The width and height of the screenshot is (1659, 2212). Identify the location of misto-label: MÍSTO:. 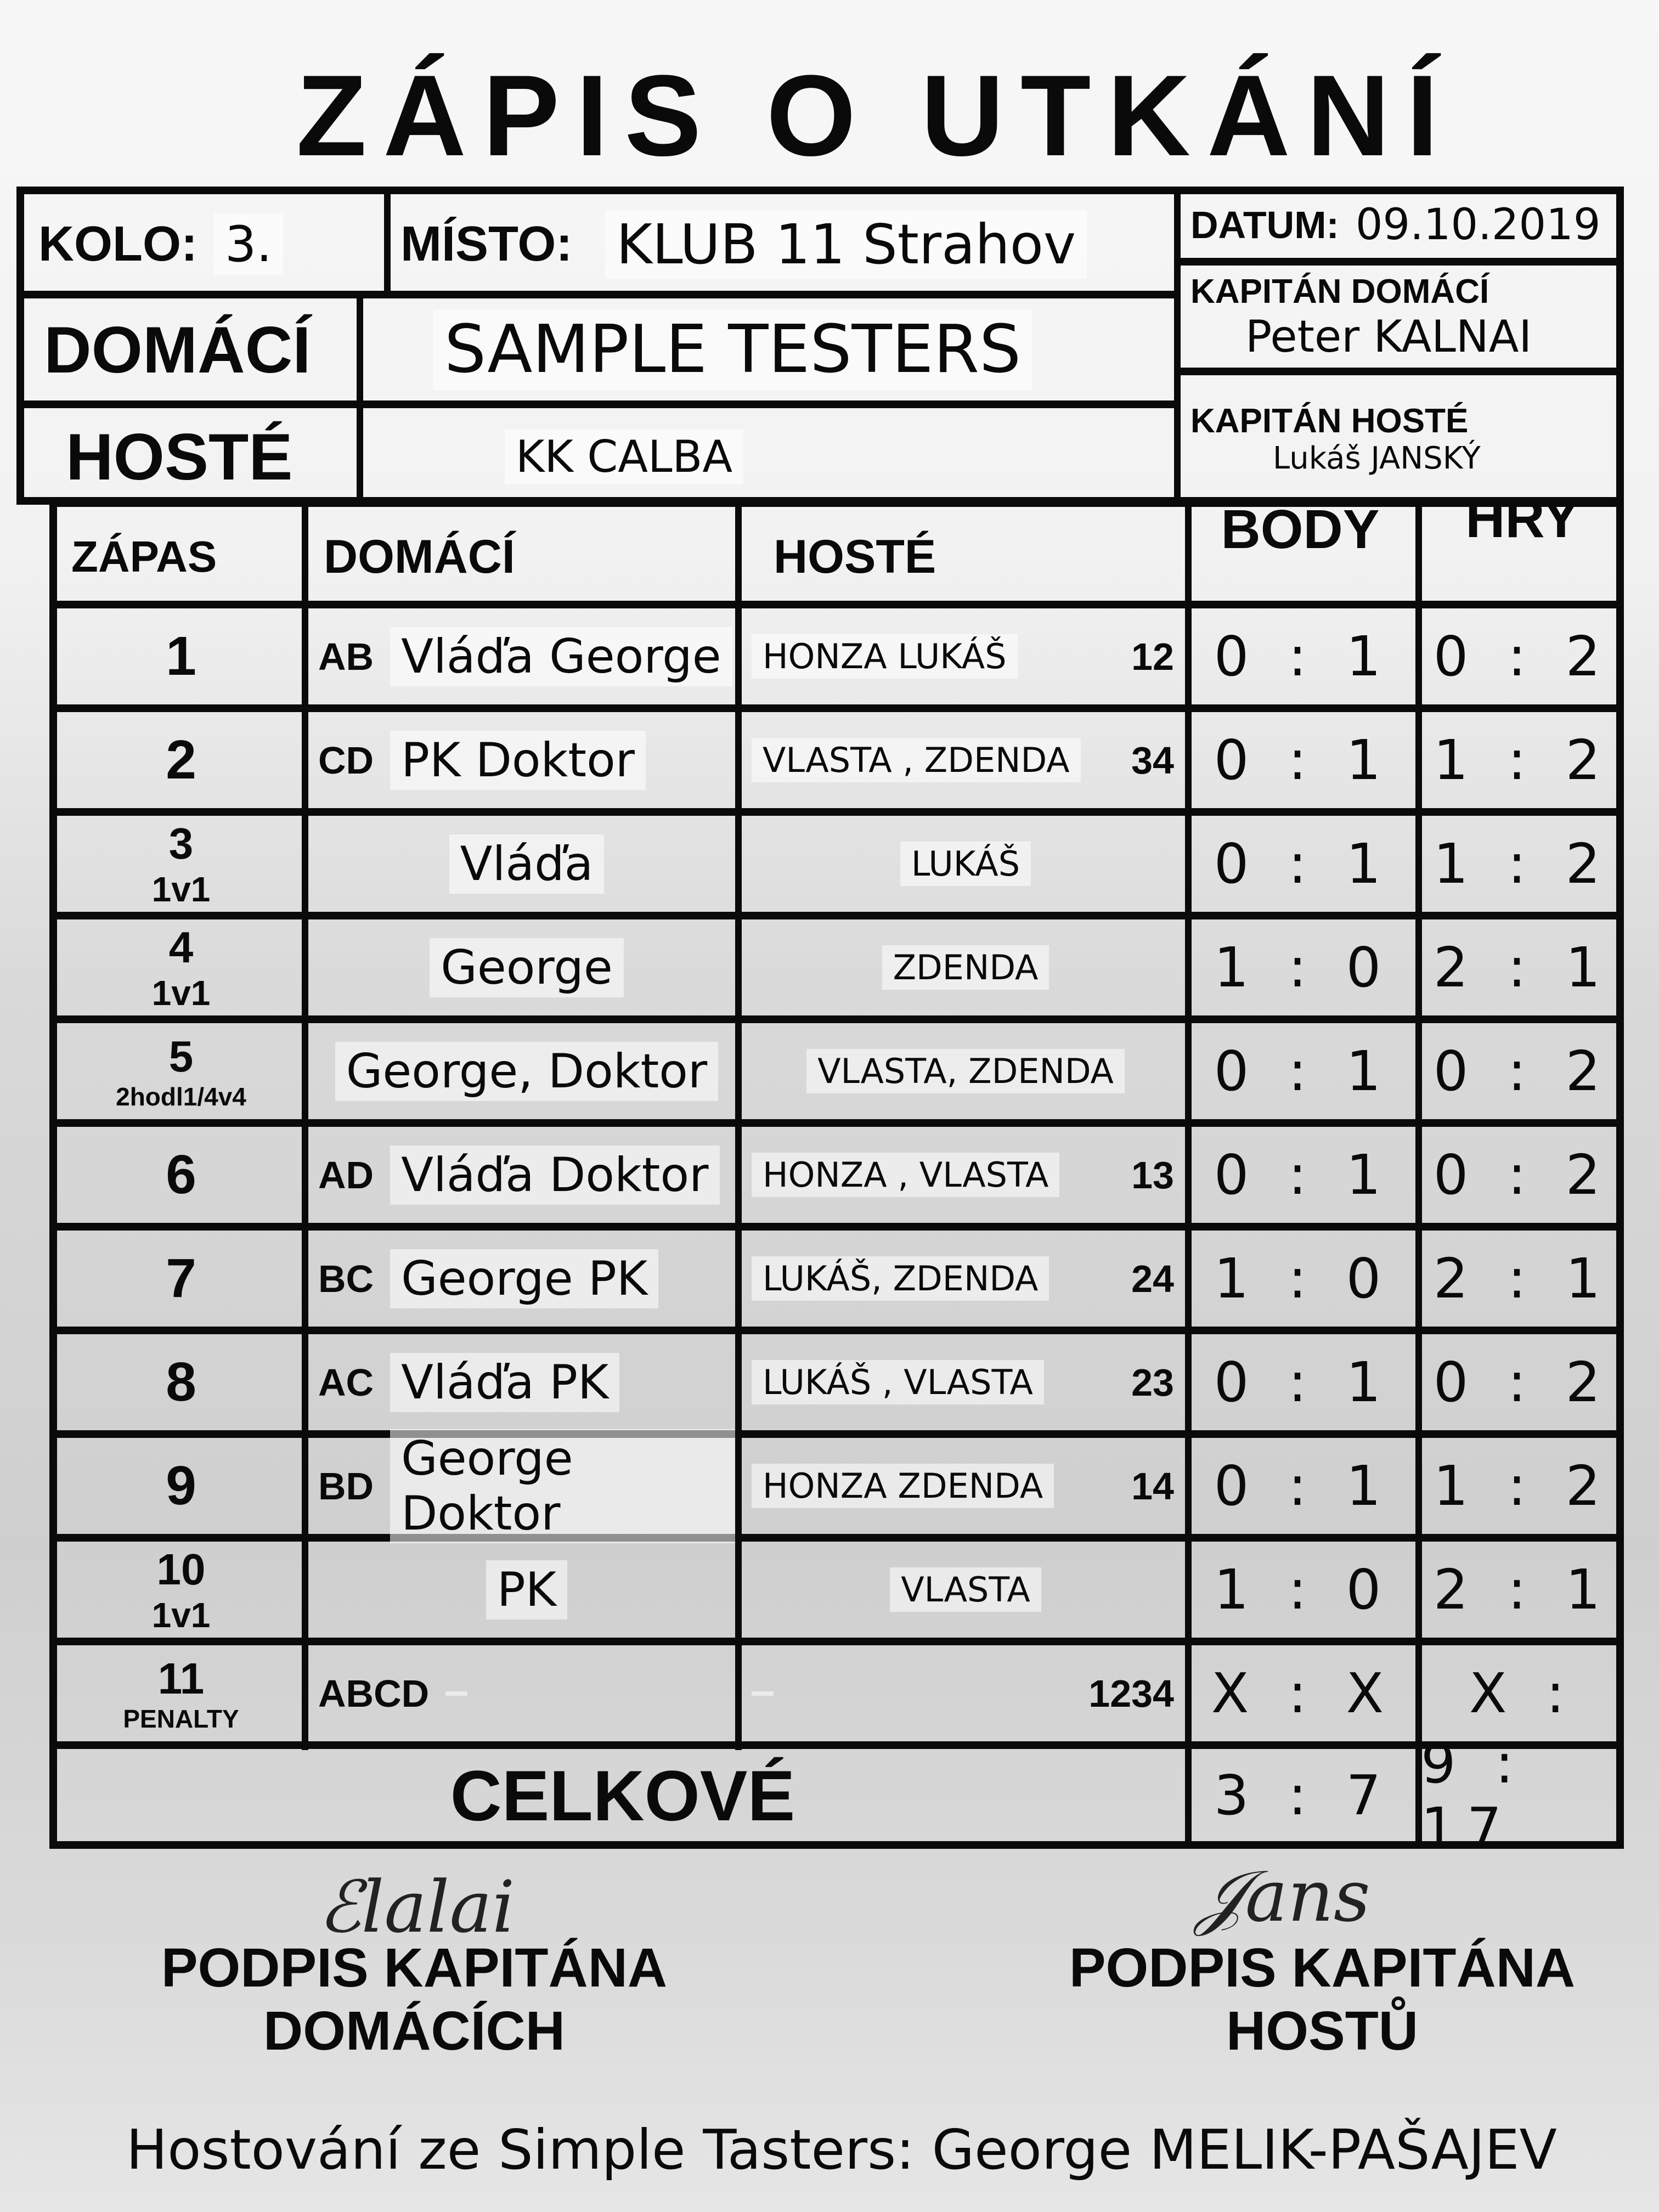
(486, 244).